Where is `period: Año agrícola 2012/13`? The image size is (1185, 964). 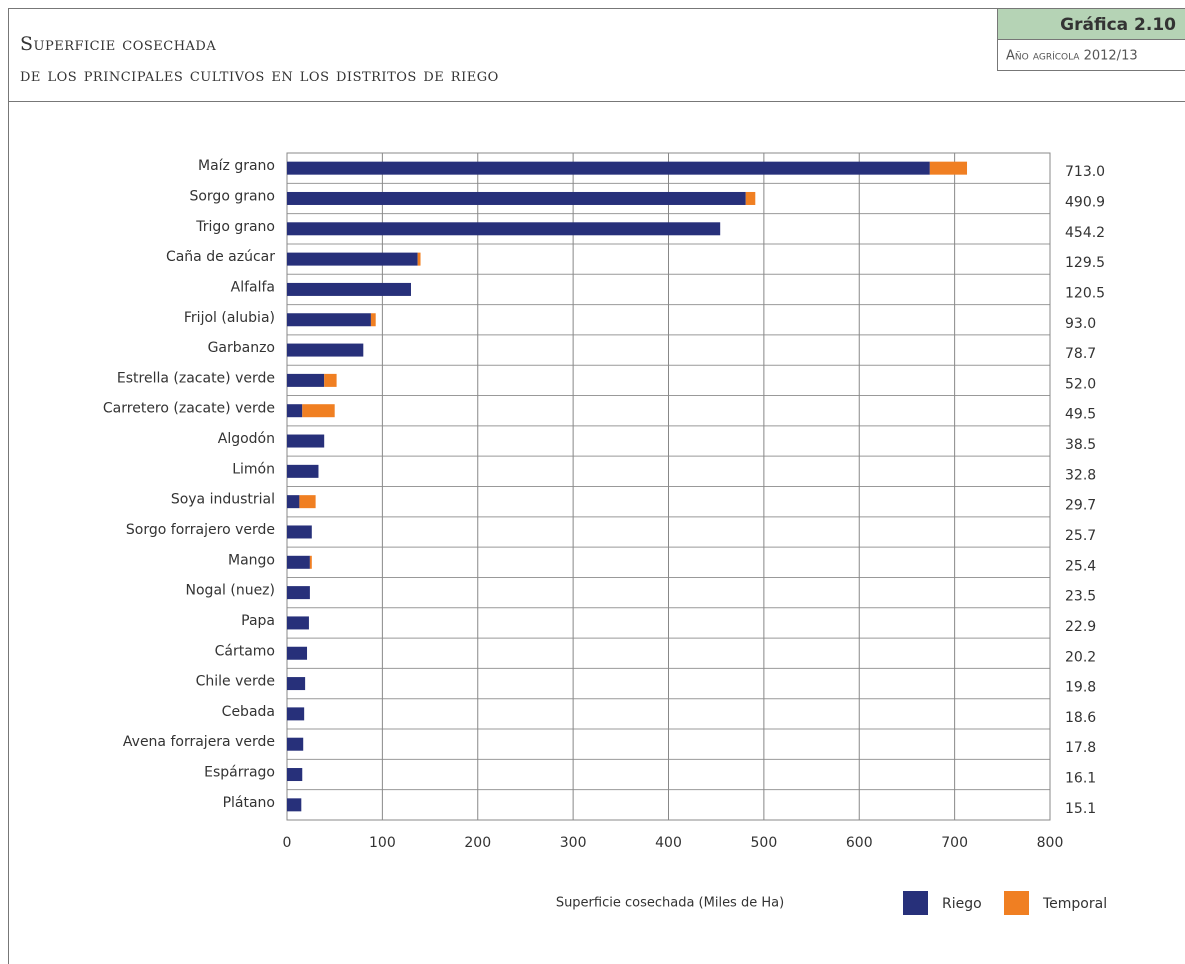
period: Año agrícola 2012/13 is located at coordinates (1072, 56).